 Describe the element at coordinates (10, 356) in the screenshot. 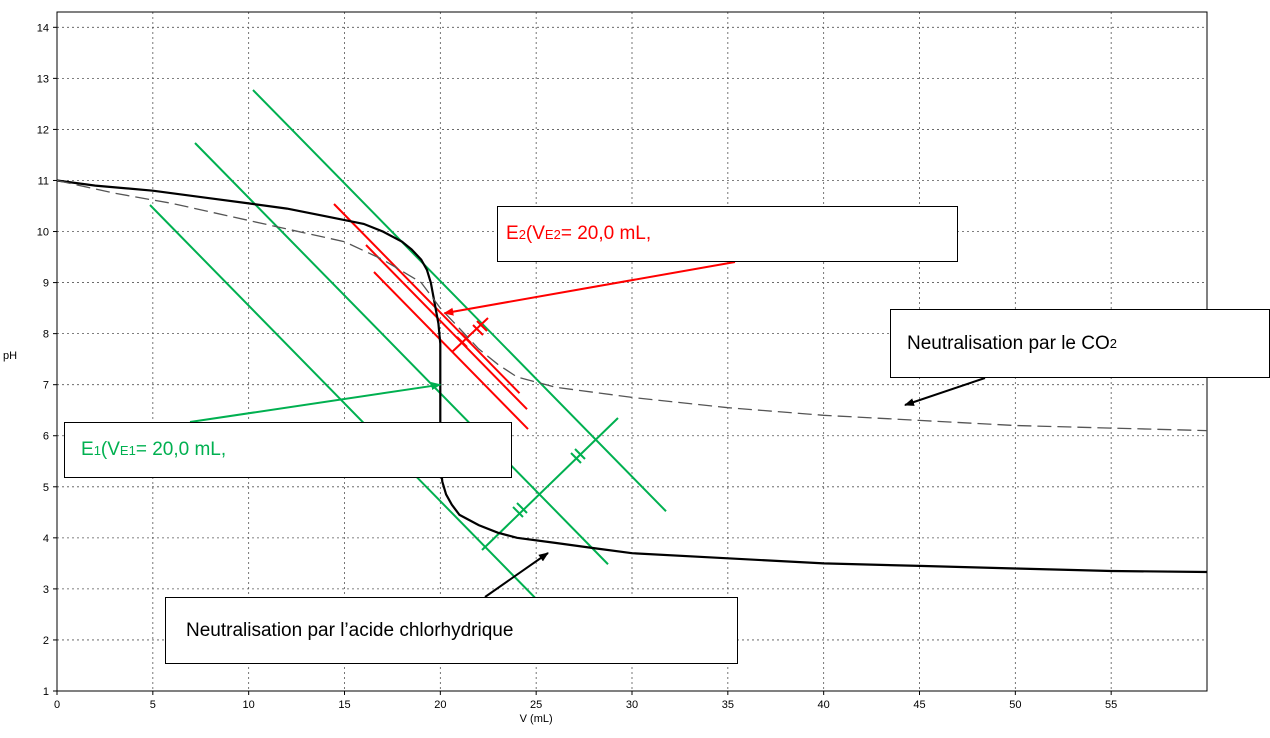

I see `y-axis-label: pH` at that location.